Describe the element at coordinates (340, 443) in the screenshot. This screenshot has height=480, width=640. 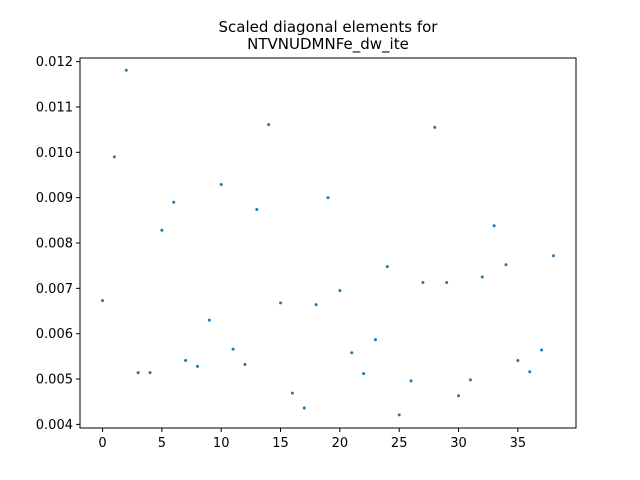
I see `x-tick-label: 20` at that location.